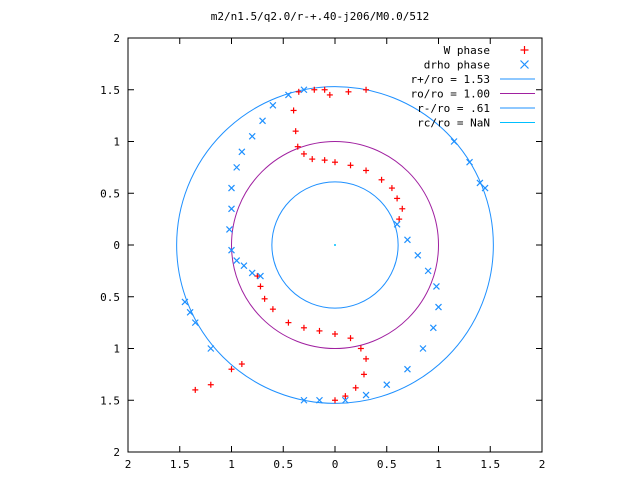  I want to click on y-tick-label: 0.5, so click(110, 193).